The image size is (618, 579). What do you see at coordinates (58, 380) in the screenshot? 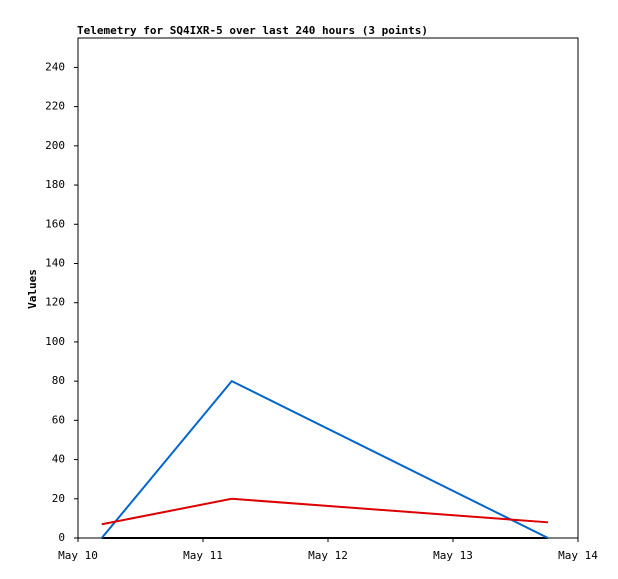
I see `y-tick-label: 80` at bounding box center [58, 380].